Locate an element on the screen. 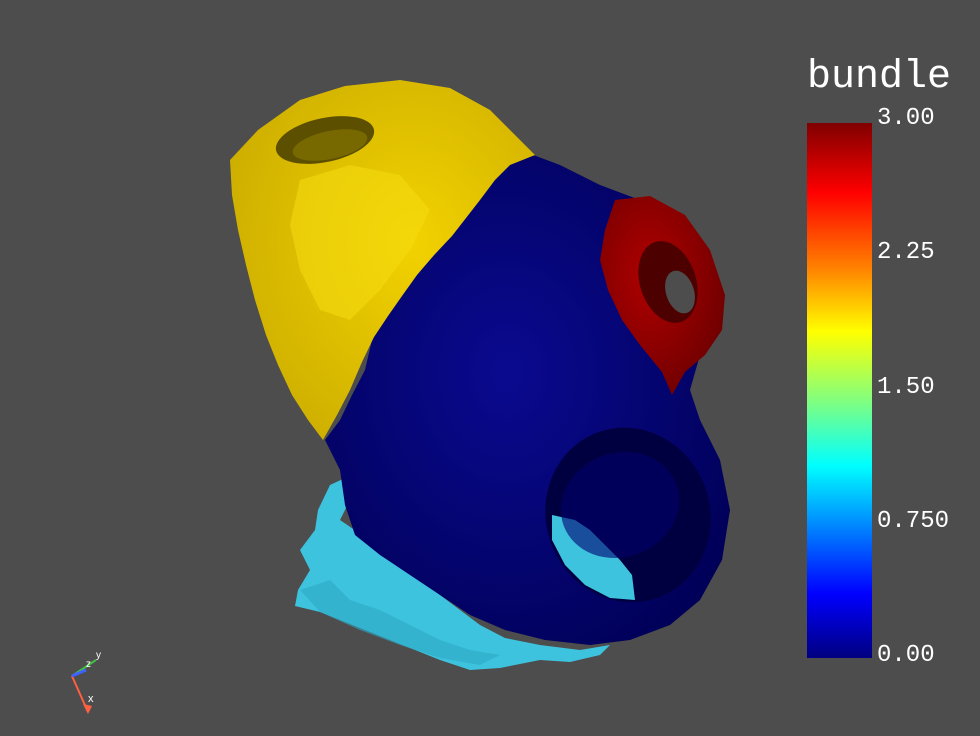  scalar-colorbar is located at coordinates (839, 390).